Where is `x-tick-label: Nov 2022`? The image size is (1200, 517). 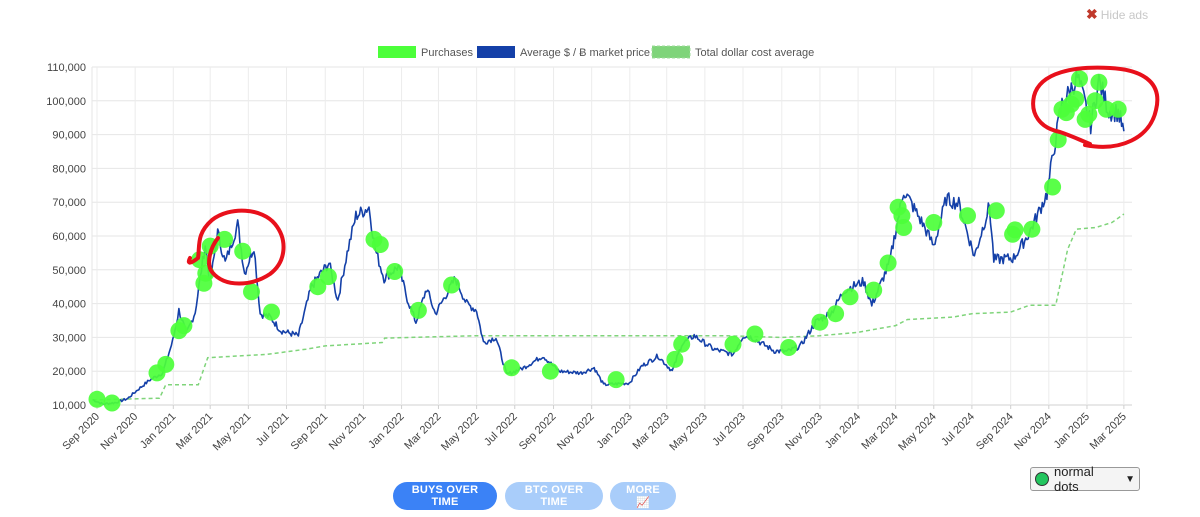
x-tick-label: Nov 2022 is located at coordinates (576, 432).